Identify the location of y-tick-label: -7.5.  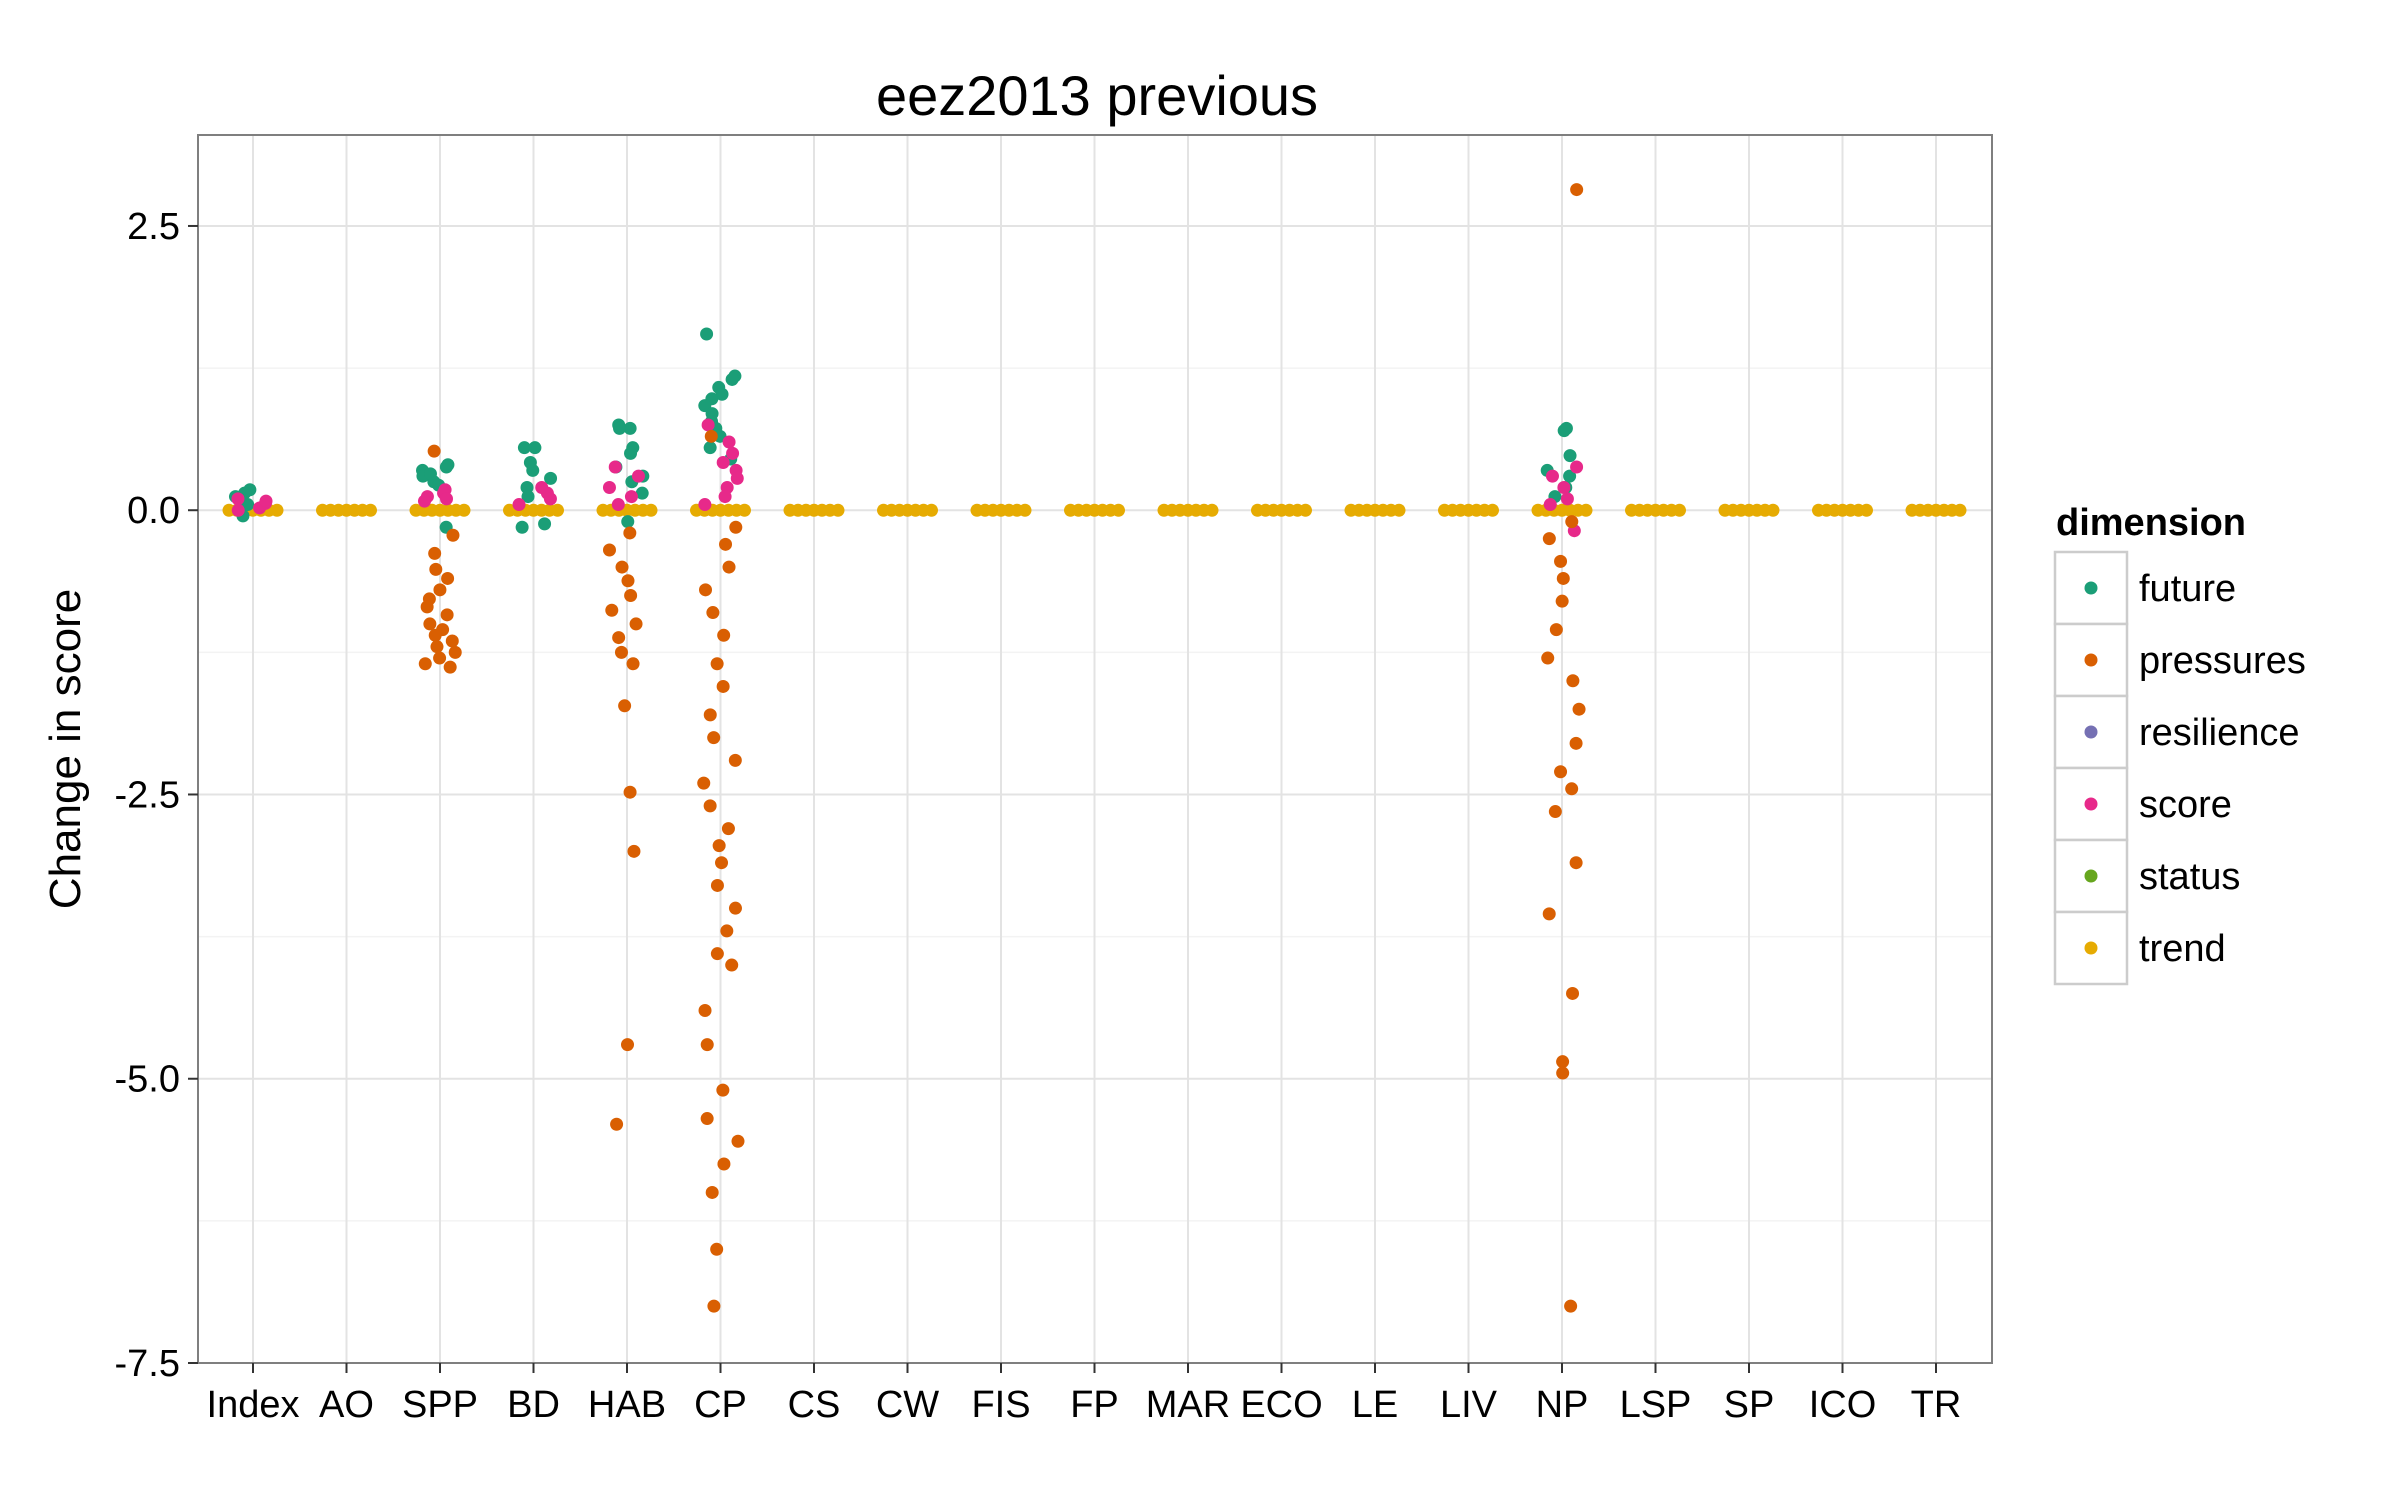
(147, 1364).